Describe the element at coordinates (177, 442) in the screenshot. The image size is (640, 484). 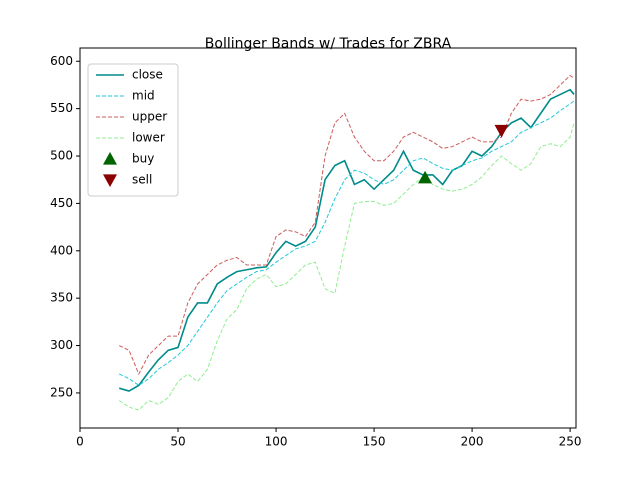
I see `x-tick-label: 50` at that location.